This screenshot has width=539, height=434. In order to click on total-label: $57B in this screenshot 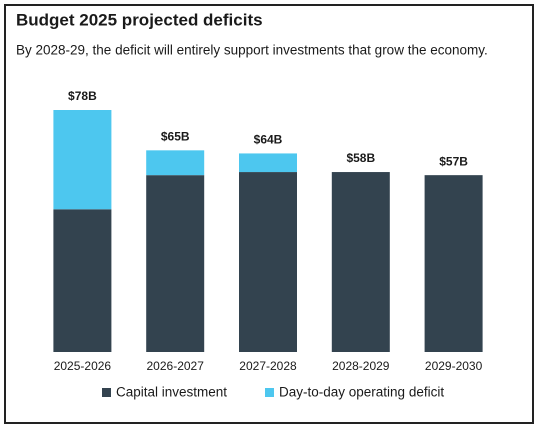, I will do `click(453, 161)`.